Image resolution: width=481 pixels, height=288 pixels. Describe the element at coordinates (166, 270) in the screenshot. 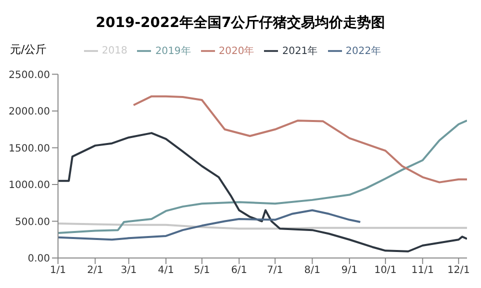

I see `x-tick-label: 4/1` at that location.